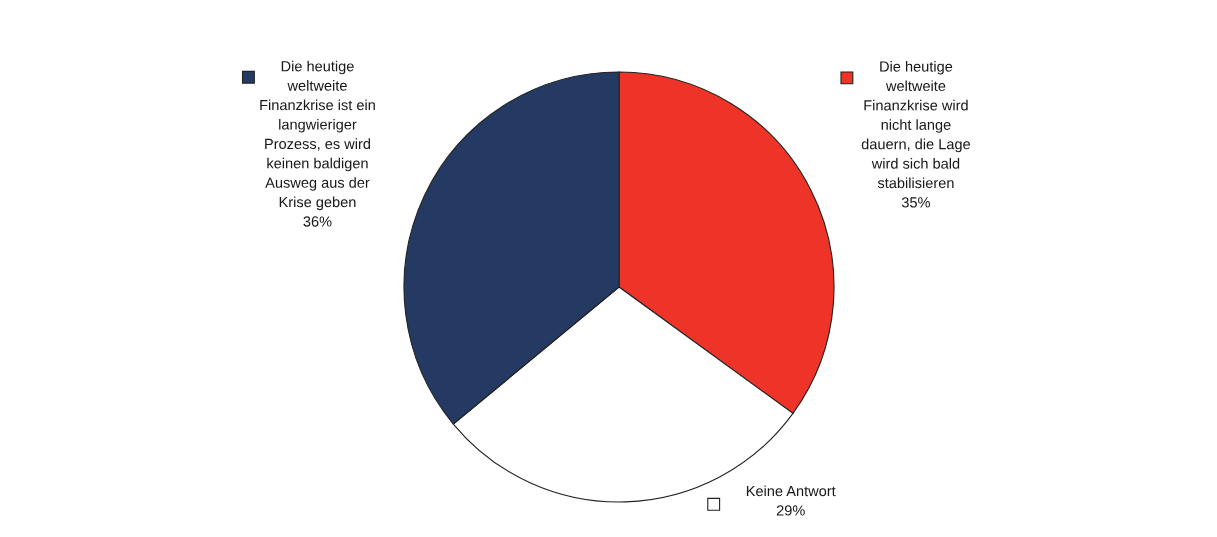  I want to click on legend-label: Die heutige weltweite Finanzkrise ist ein langwieriger Prozess, es wird keinen baldigen Ausweg aus der Krise geben, so click(317, 135).